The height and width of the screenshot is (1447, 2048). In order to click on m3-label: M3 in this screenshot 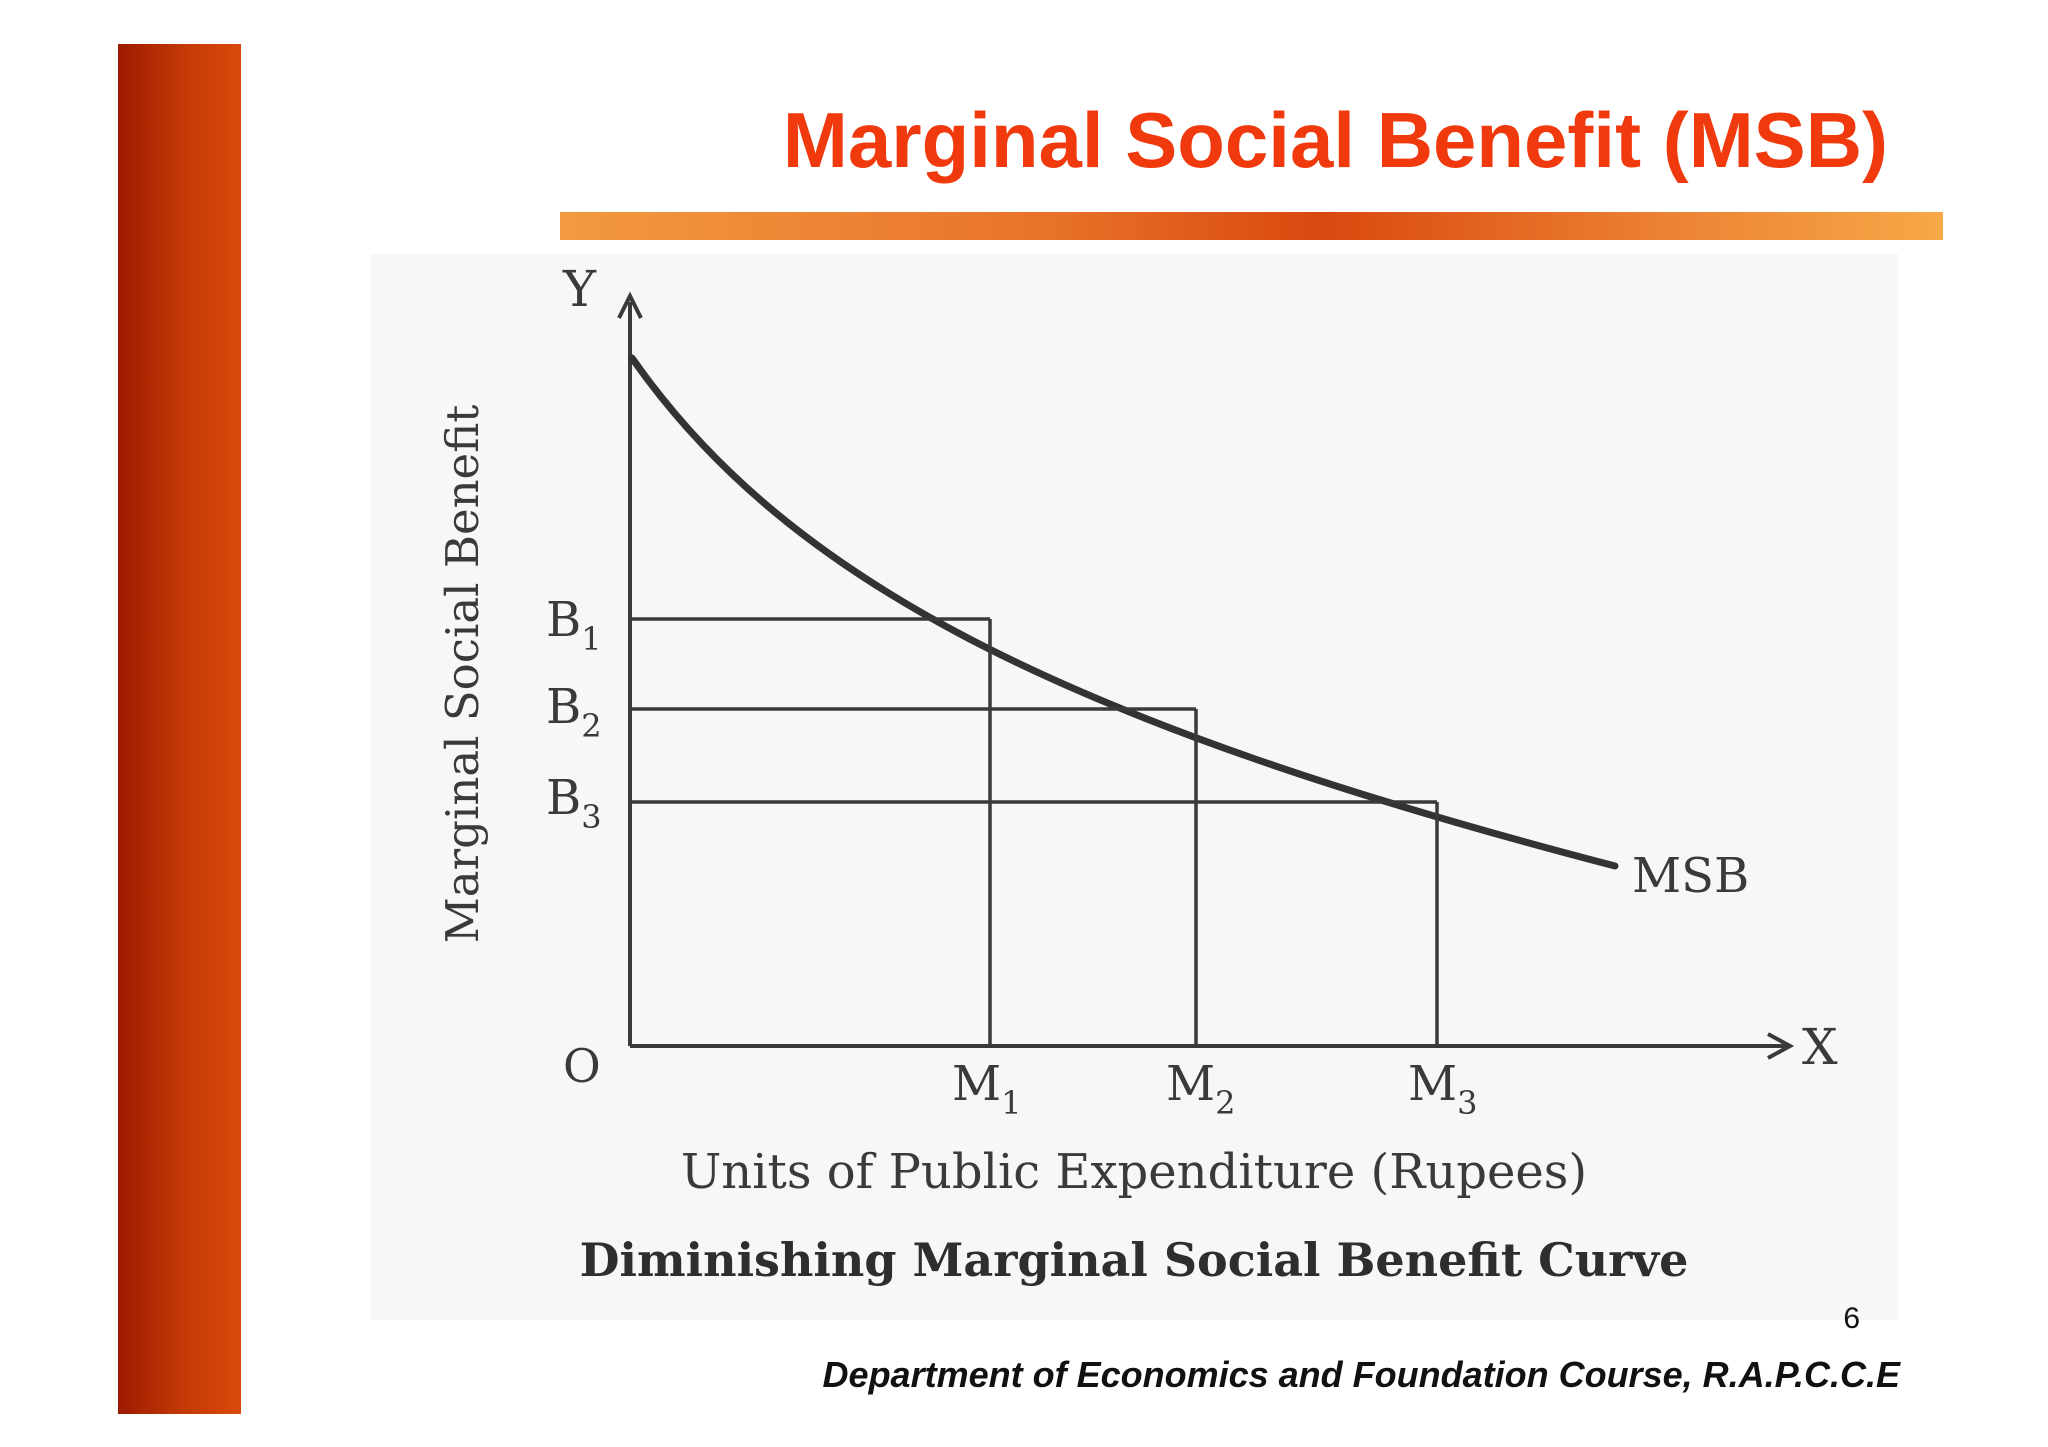, I will do `click(1443, 1089)`.